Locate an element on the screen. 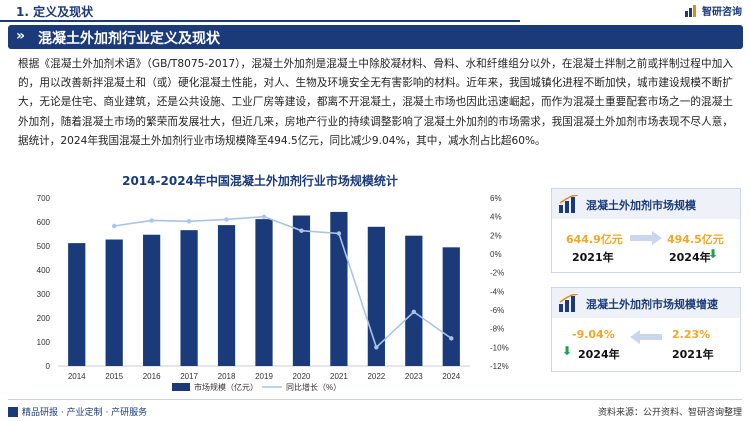 This screenshot has width=750, height=421. y2-tick-label: 2% is located at coordinates (496, 235).